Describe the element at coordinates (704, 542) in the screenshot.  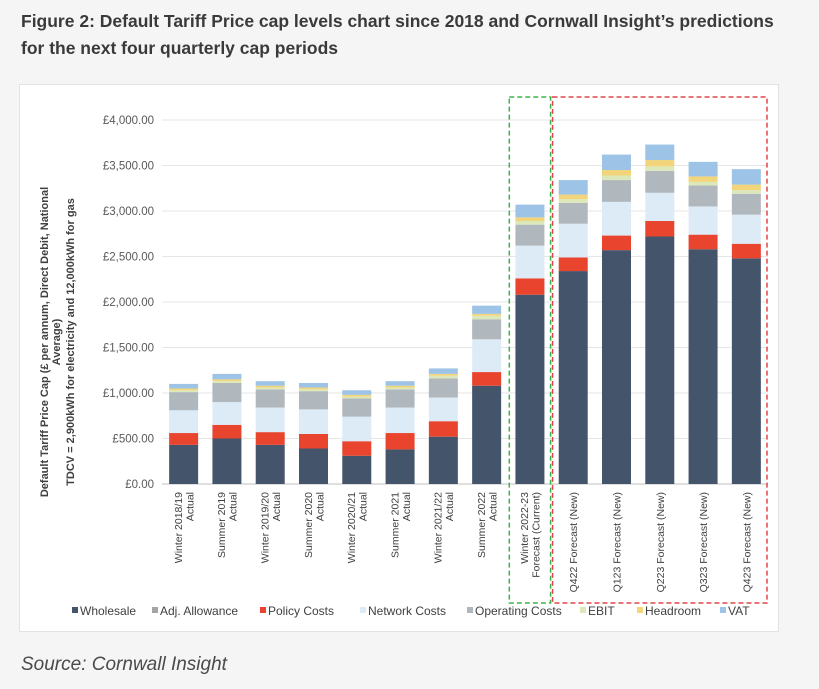
I see `x-tick-label-line: Q323 Forecast (New)` at that location.